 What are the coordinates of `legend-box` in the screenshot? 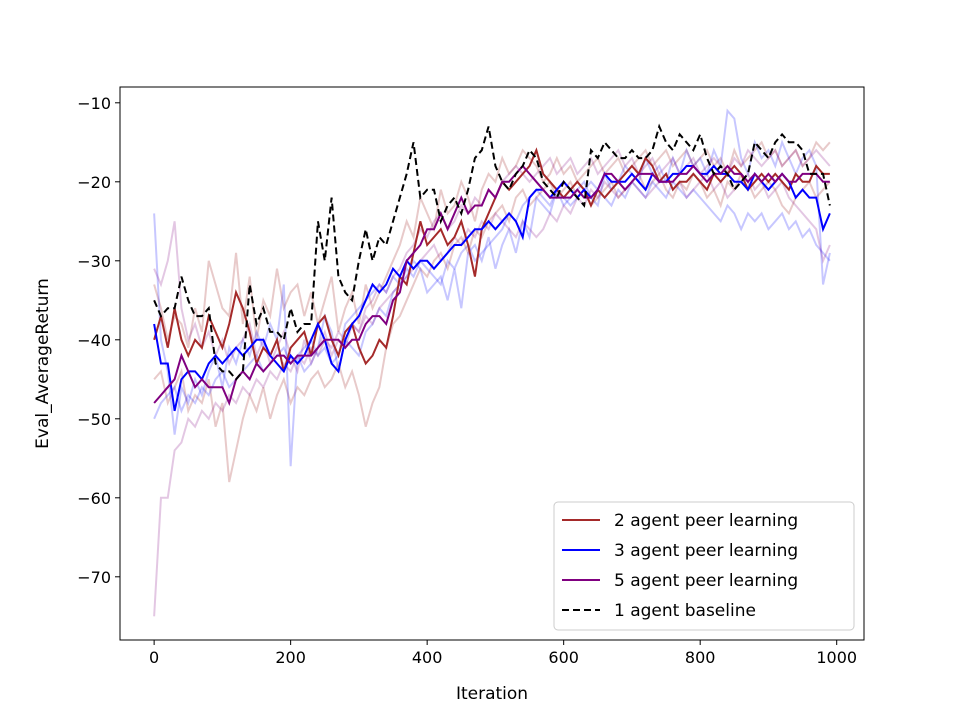 It's located at (704, 566).